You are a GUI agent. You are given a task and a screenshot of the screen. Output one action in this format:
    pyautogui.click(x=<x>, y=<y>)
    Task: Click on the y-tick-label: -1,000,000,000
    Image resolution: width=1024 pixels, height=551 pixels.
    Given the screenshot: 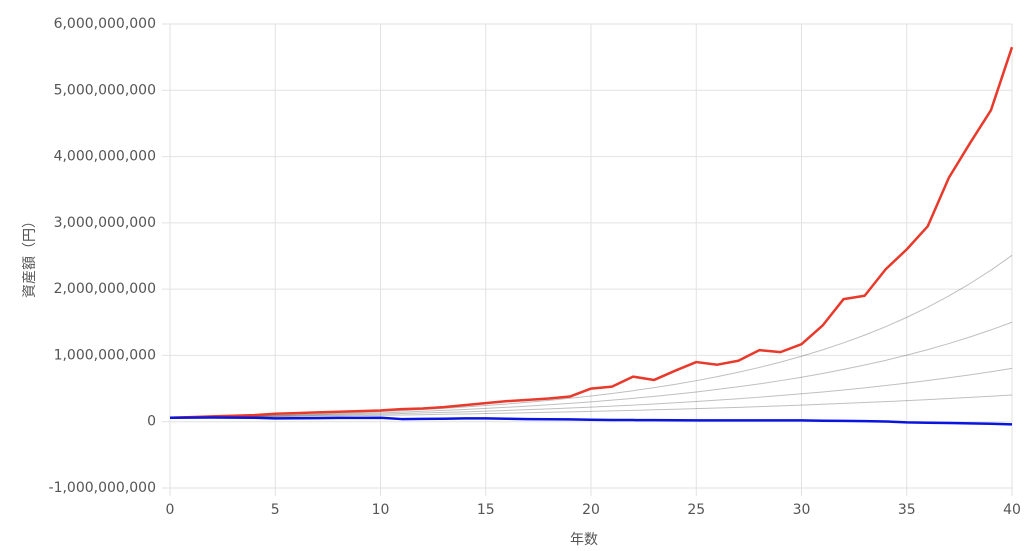 What is the action you would take?
    pyautogui.click(x=102, y=488)
    